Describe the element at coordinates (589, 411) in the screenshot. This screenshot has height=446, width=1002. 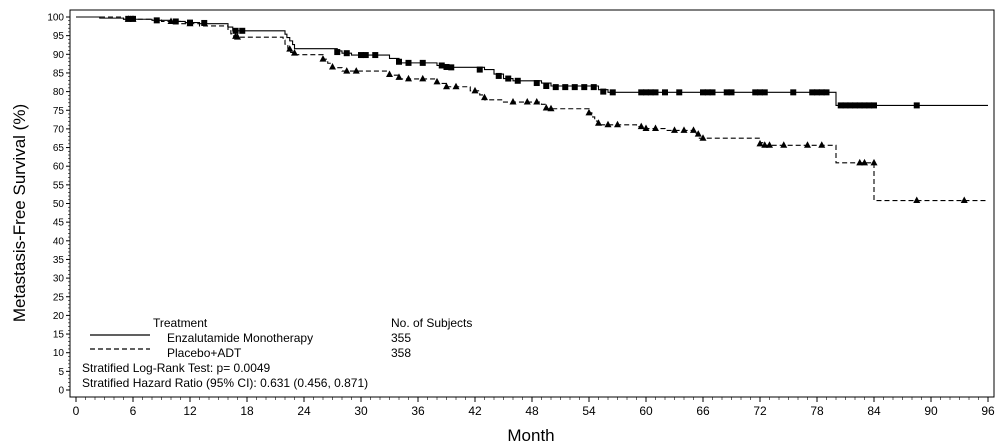
I see `x-tick-label: 54` at that location.